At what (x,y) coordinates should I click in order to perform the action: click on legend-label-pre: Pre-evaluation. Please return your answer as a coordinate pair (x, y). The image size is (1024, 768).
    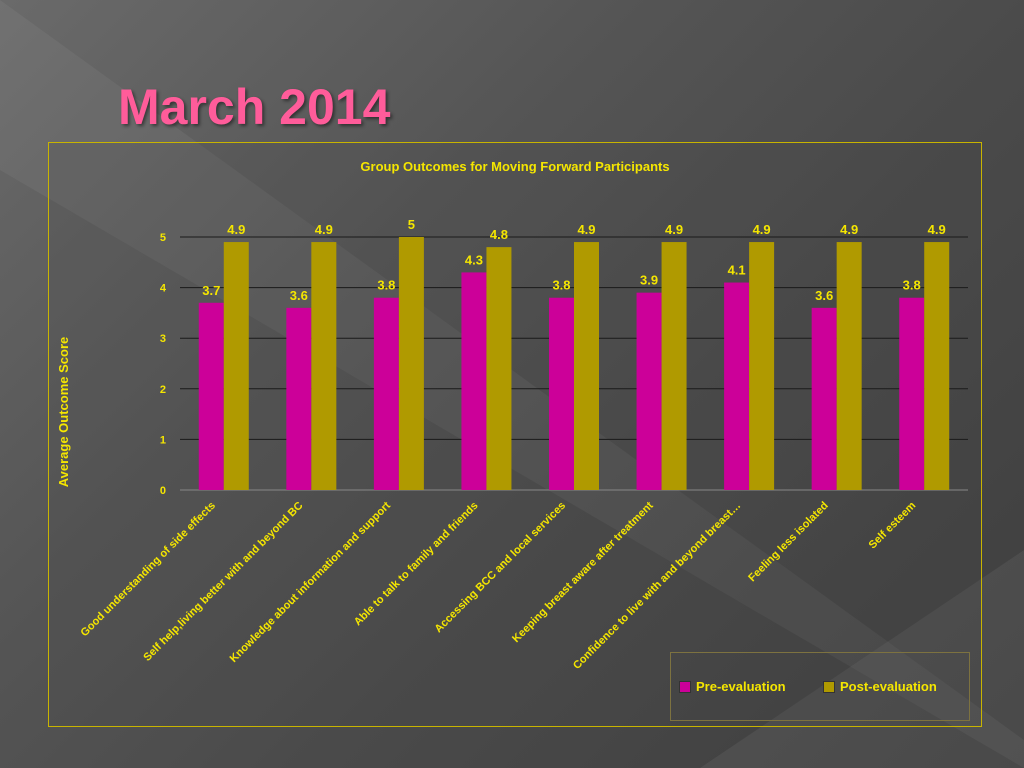
    Looking at the image, I should click on (741, 686).